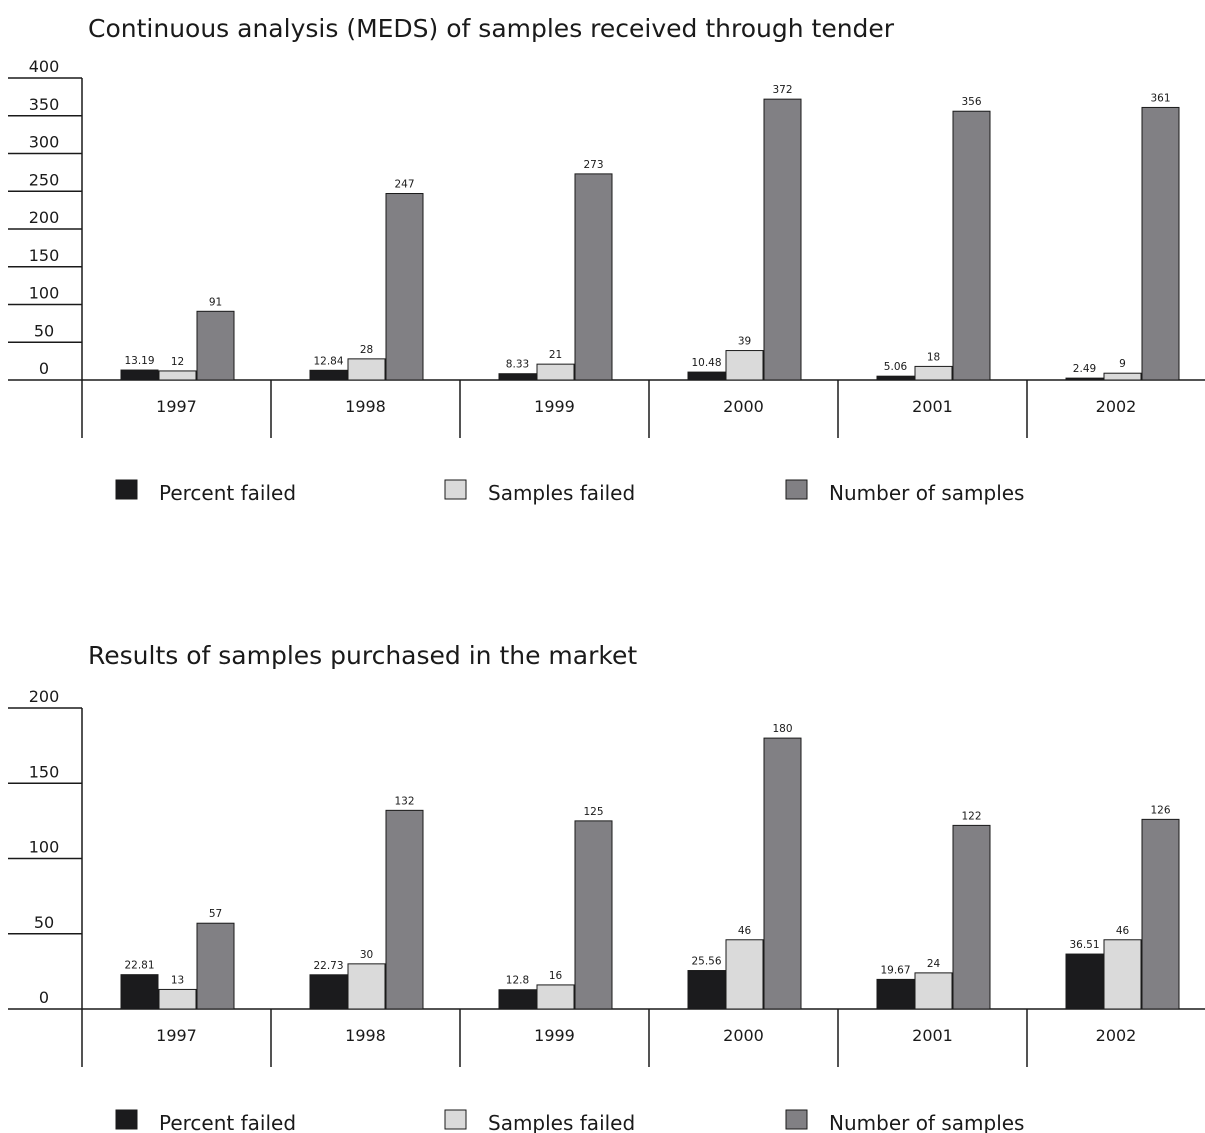  I want to click on y-tick-label: 300, so click(44, 142).